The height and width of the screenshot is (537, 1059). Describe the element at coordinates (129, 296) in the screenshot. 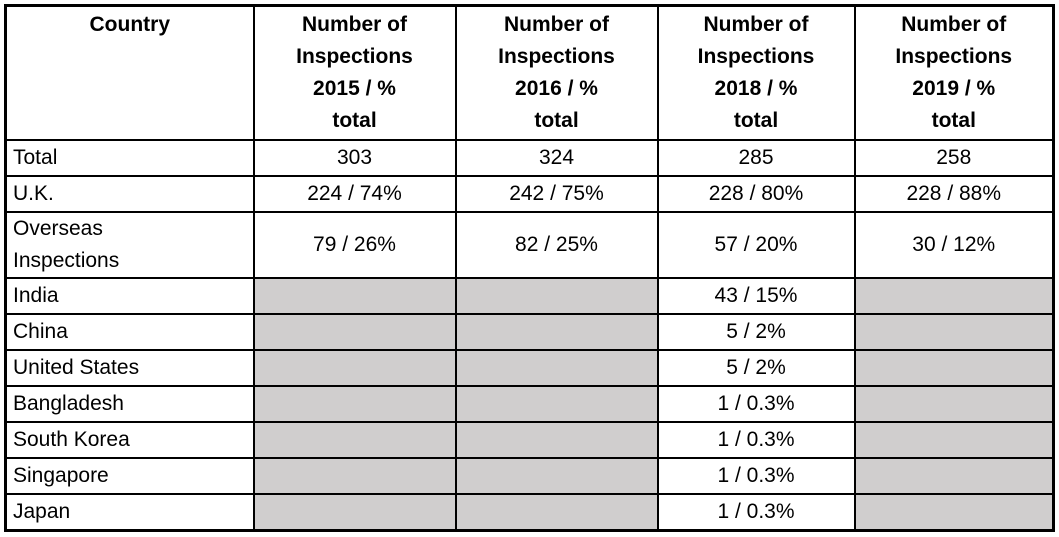

I see `country-cell: India` at that location.